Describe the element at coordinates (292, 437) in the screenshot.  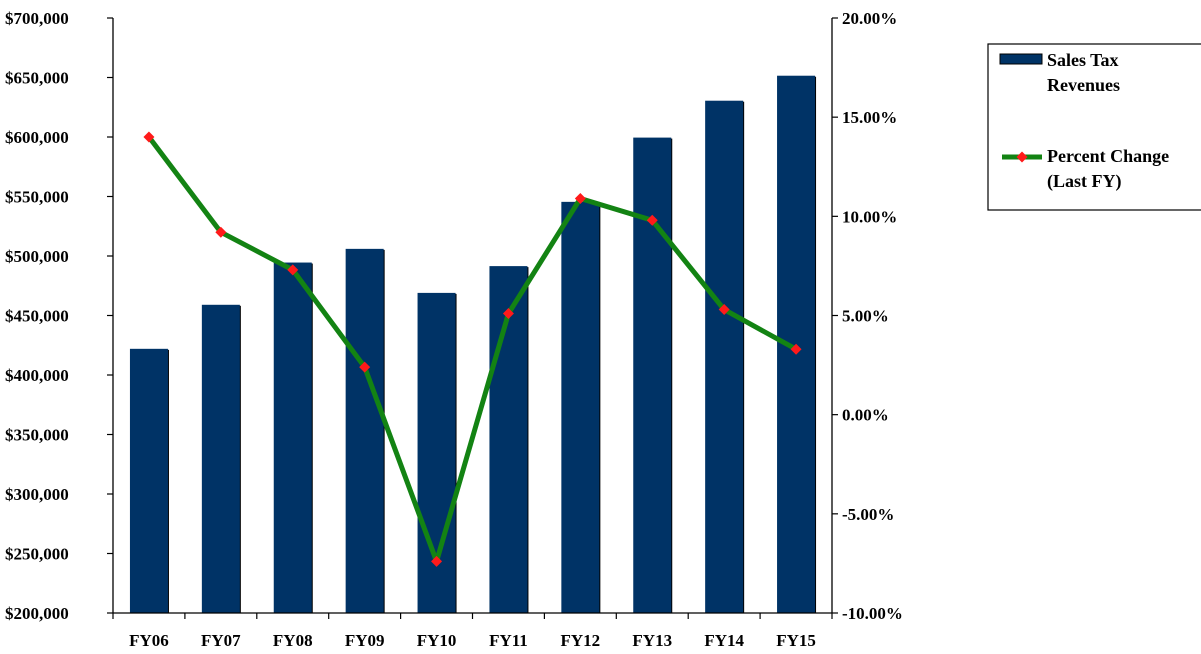
I see `bar-FY08` at that location.